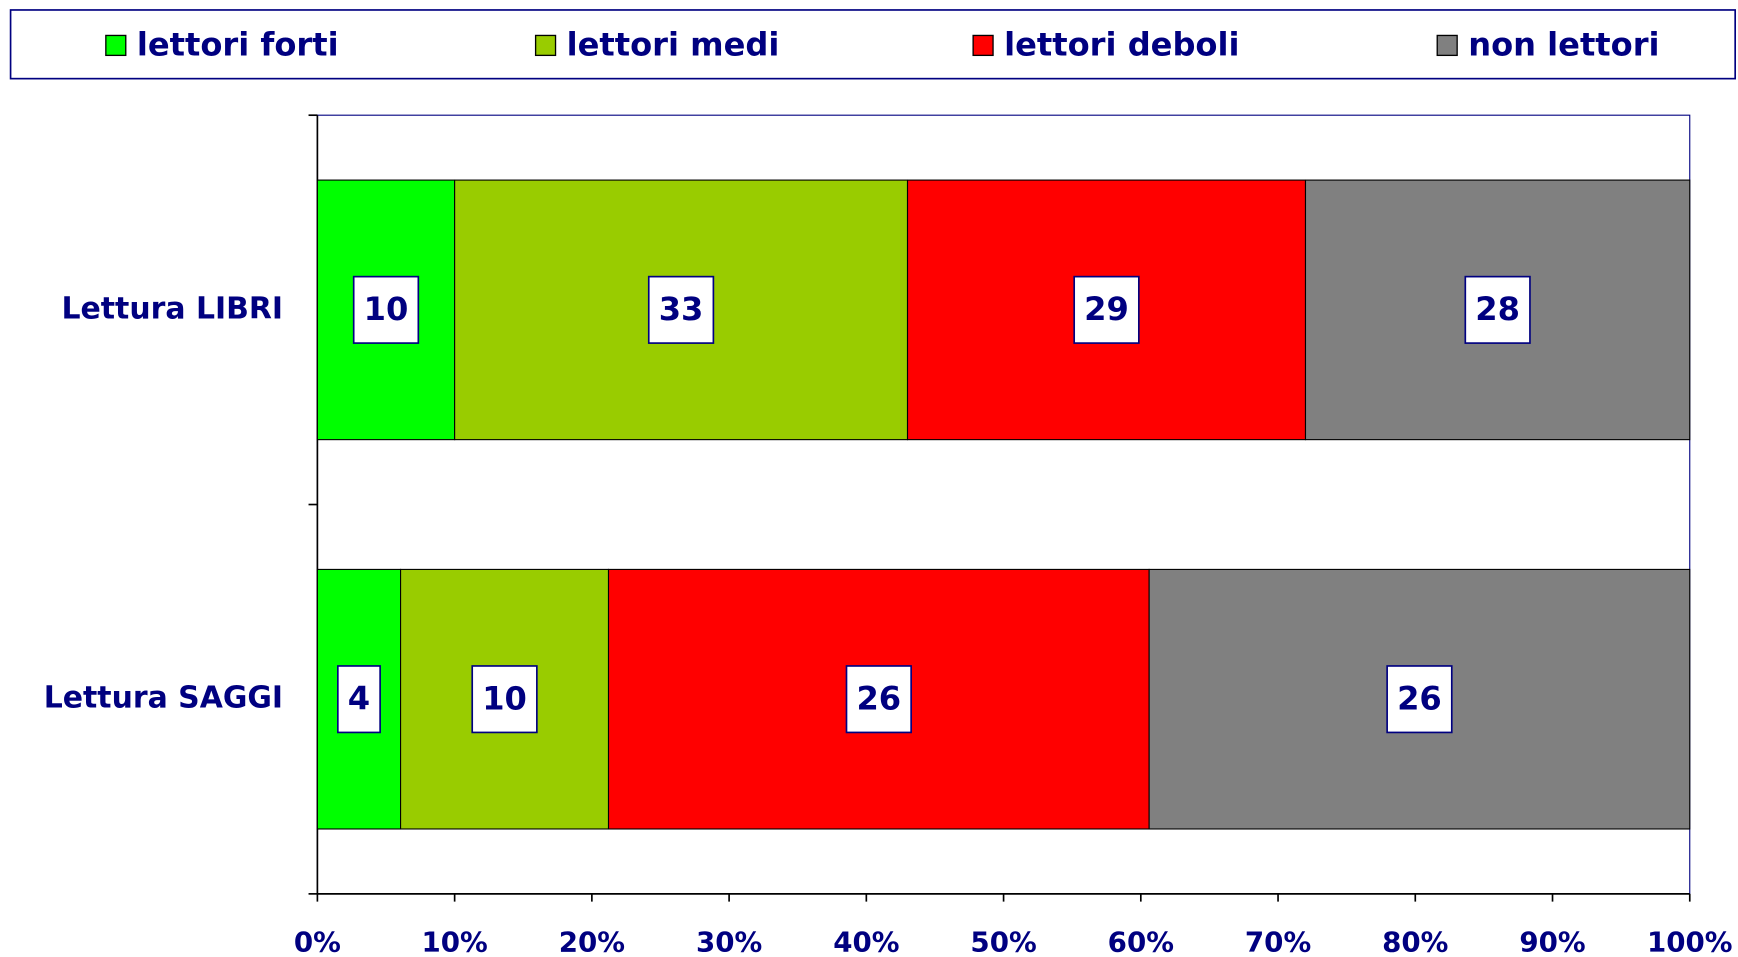  Describe the element at coordinates (729, 941) in the screenshot. I see `x-tick-label: 30%` at that location.